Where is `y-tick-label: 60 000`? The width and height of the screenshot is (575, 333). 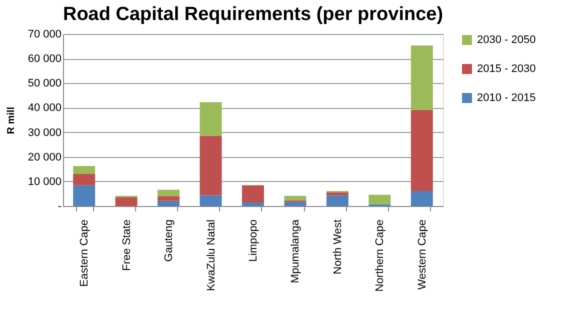 y-tick-label: 60 000 is located at coordinates (45, 59).